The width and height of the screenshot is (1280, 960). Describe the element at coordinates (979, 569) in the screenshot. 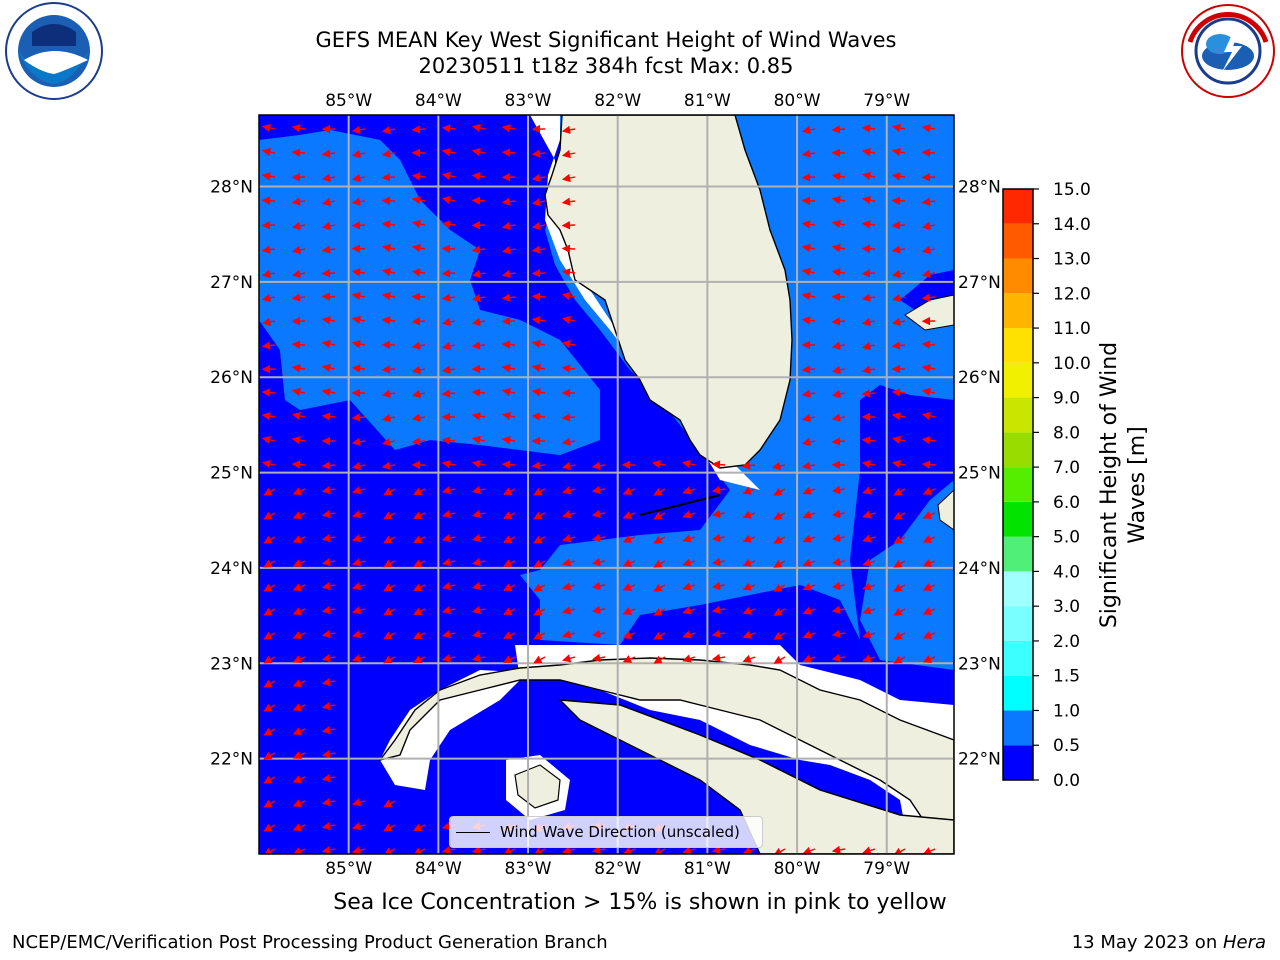

I see `lat-tick-label: 24°N` at that location.